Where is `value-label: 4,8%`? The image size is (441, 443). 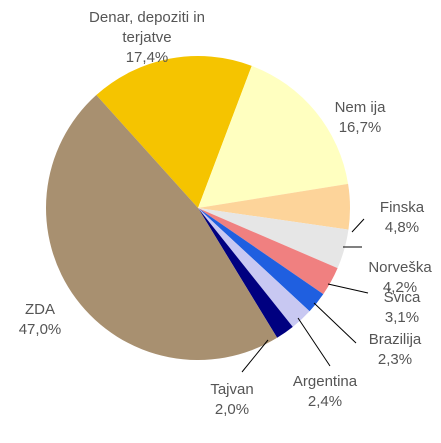 value-label: 4,8% is located at coordinates (402, 227).